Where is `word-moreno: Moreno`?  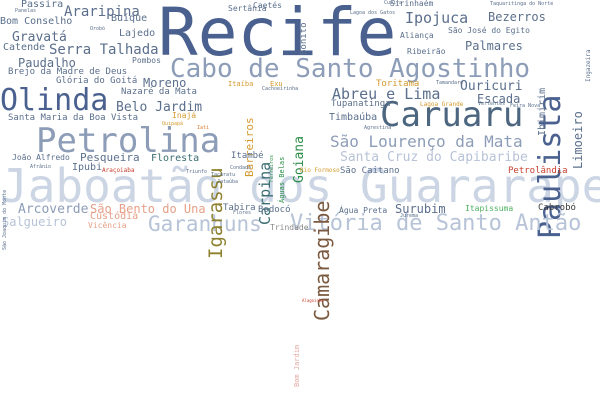
word-moreno: Moreno is located at coordinates (165, 83).